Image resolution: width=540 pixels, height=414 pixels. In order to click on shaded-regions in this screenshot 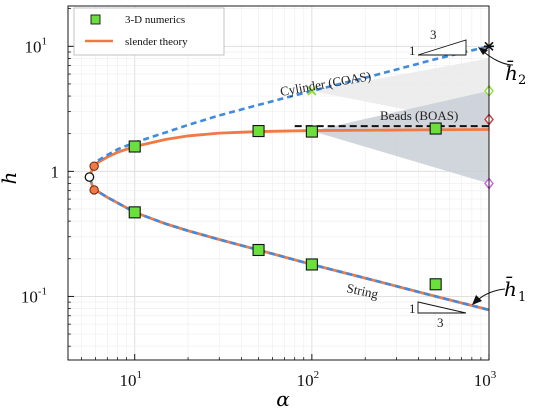, I will do `click(400, 121)`.